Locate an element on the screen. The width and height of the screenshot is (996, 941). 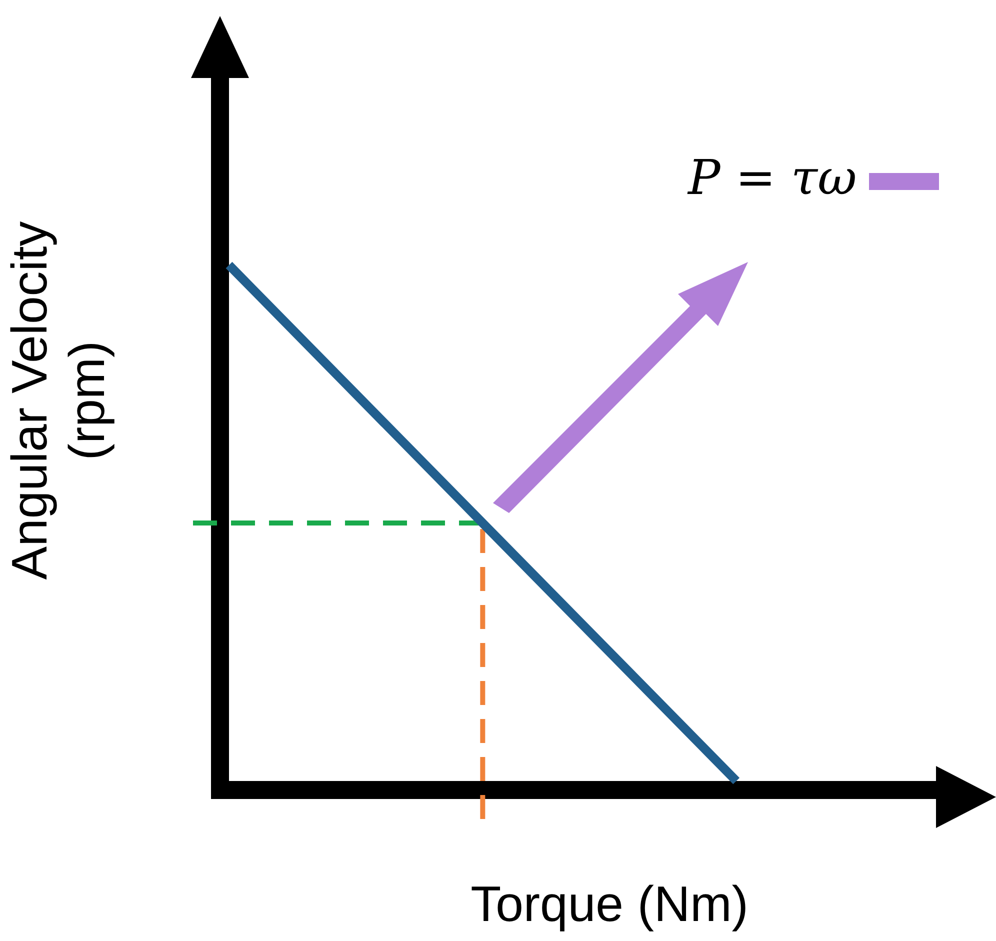
text: P = τω is located at coordinates (772, 178).